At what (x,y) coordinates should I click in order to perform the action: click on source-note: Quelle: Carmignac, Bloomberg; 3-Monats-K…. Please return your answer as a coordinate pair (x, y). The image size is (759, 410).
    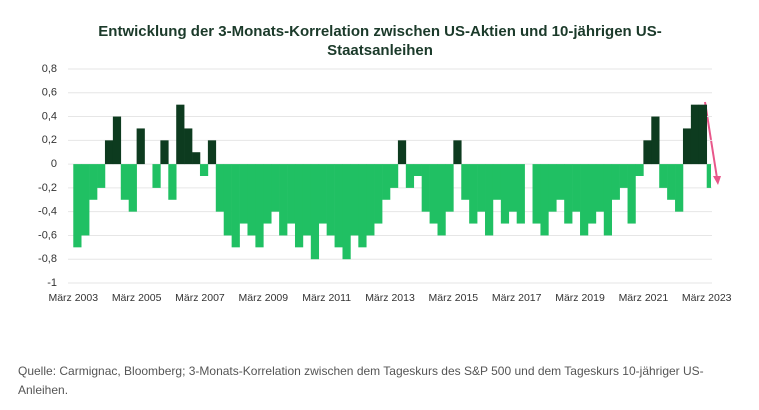
    Looking at the image, I should click on (361, 380).